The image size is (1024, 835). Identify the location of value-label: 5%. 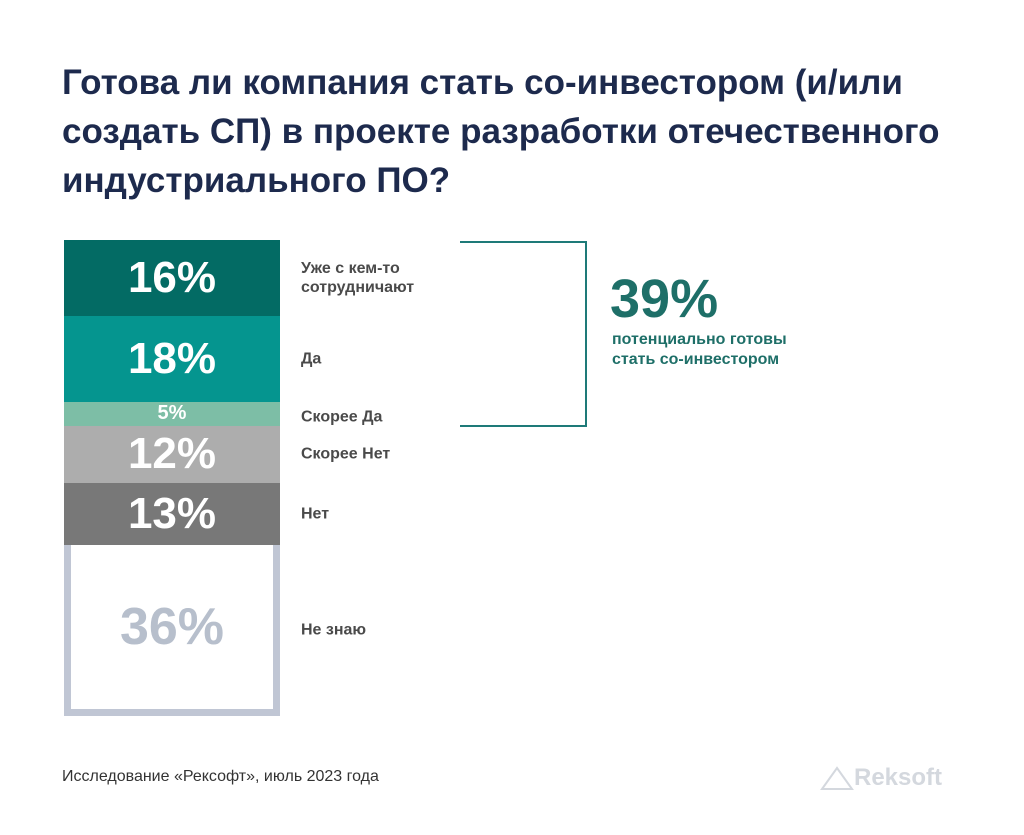
(172, 413).